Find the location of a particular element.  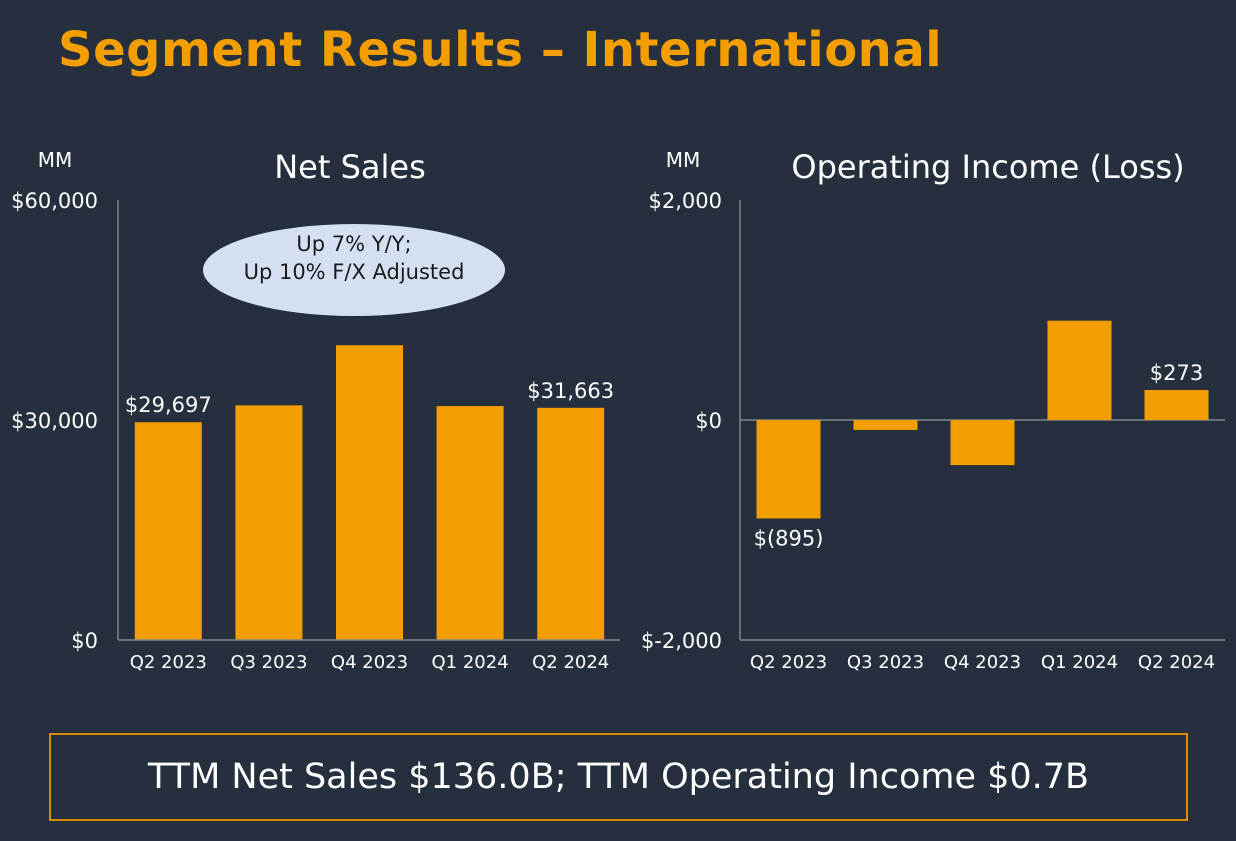

net-sales-xtick-3: Q4 2023 is located at coordinates (369, 662).